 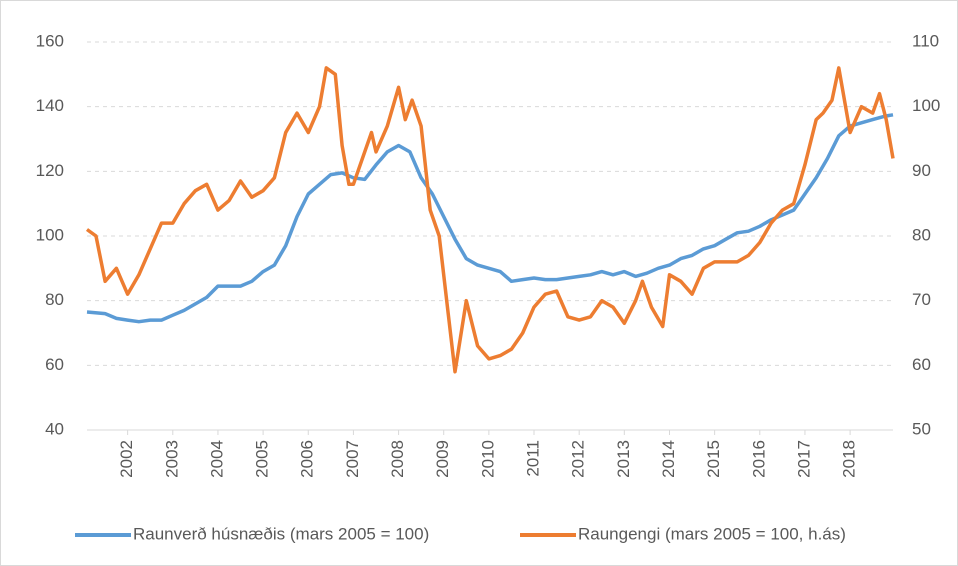 What do you see at coordinates (442, 459) in the screenshot?
I see `x-tick-label: 2009` at bounding box center [442, 459].